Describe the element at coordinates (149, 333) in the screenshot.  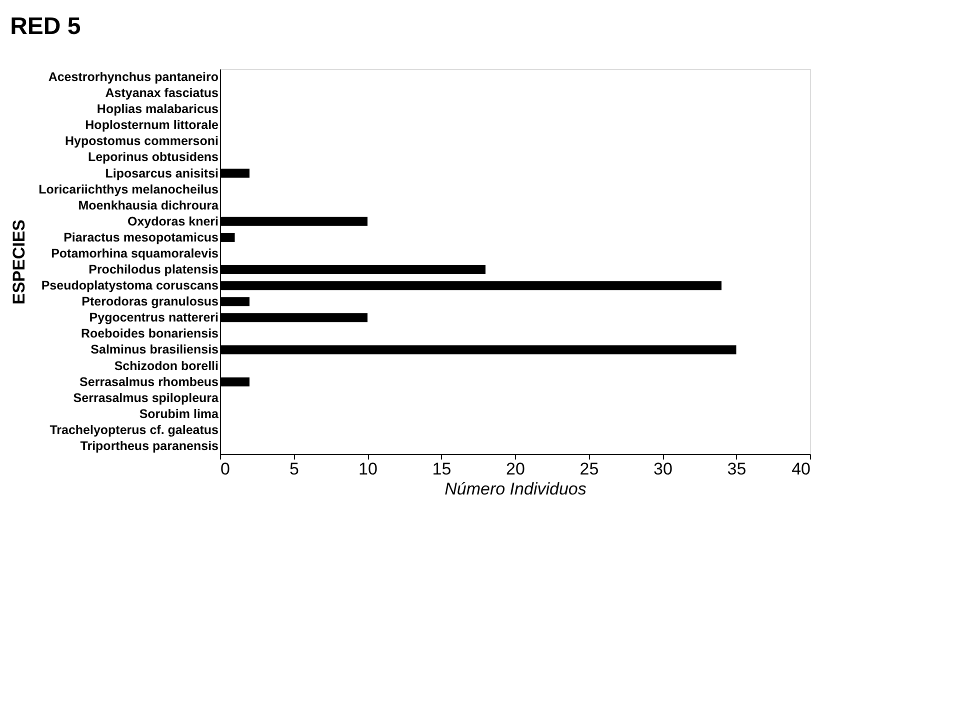
I see `y-tick-label: Roeboides bonariensis` at that location.